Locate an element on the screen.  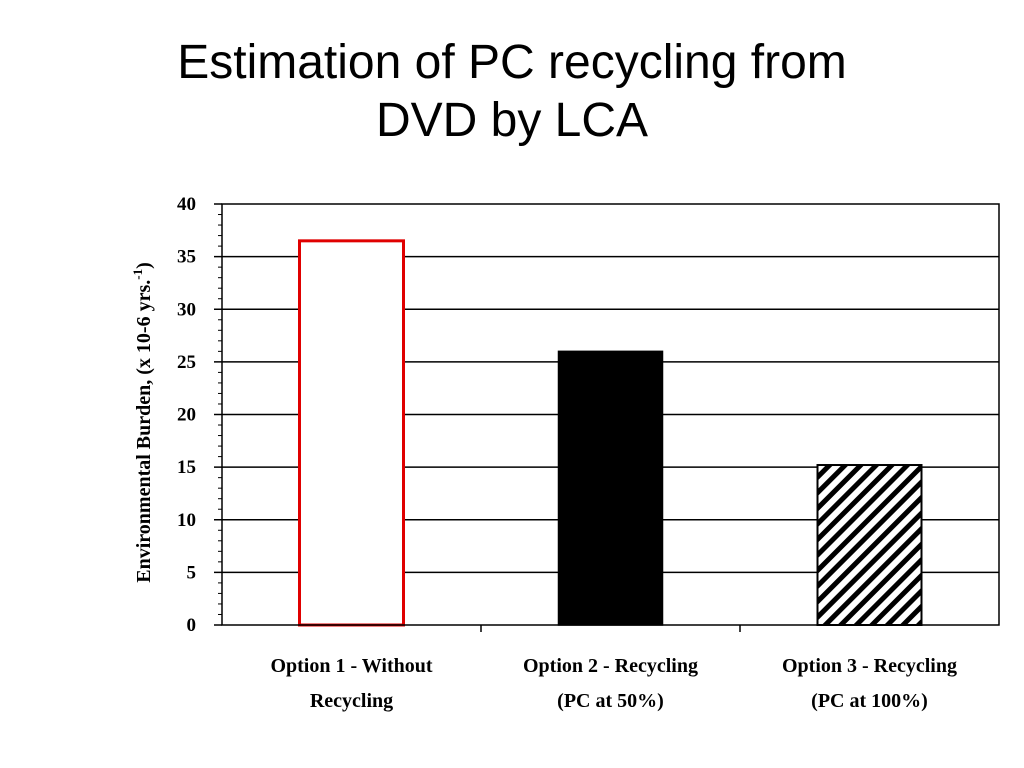
y-tick-label: 5 is located at coordinates (192, 572).